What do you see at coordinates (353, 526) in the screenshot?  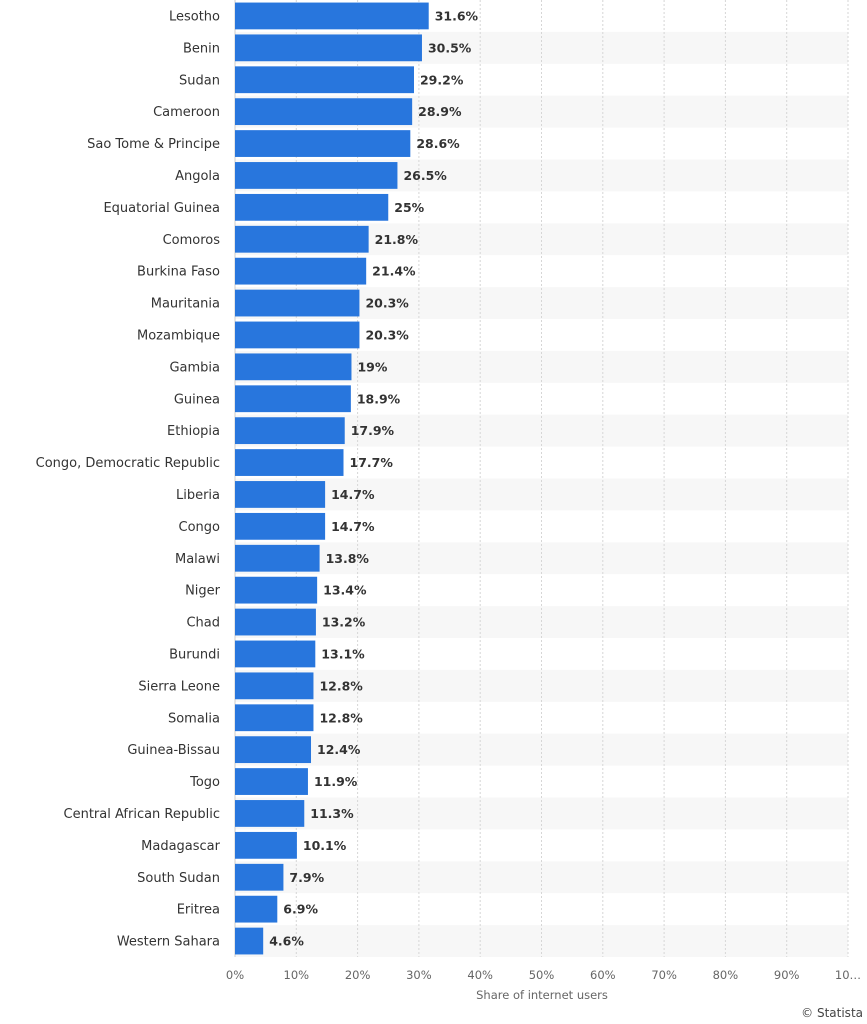 I see `value-label: 14.7%` at bounding box center [353, 526].